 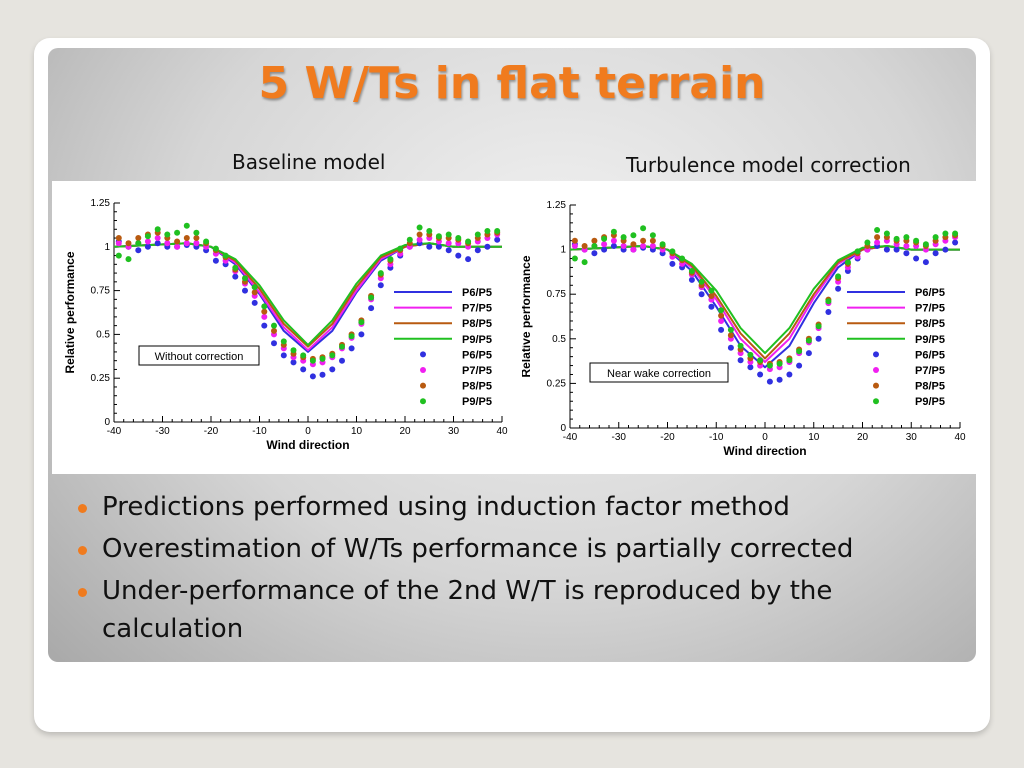 What do you see at coordinates (477, 324) in the screenshot?
I see `legend-label: P8/P5` at bounding box center [477, 324].